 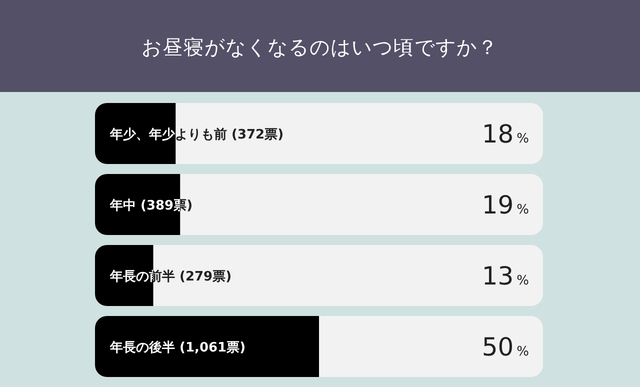 What do you see at coordinates (151, 206) in the screenshot?
I see `y-tick-label: 年中 (389票)` at bounding box center [151, 206].